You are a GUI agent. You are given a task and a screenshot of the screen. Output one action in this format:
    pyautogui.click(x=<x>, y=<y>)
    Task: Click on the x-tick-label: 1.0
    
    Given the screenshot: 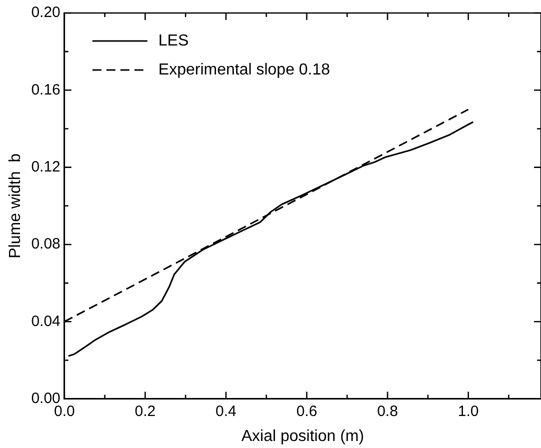 What is the action you would take?
    pyautogui.click(x=468, y=411)
    